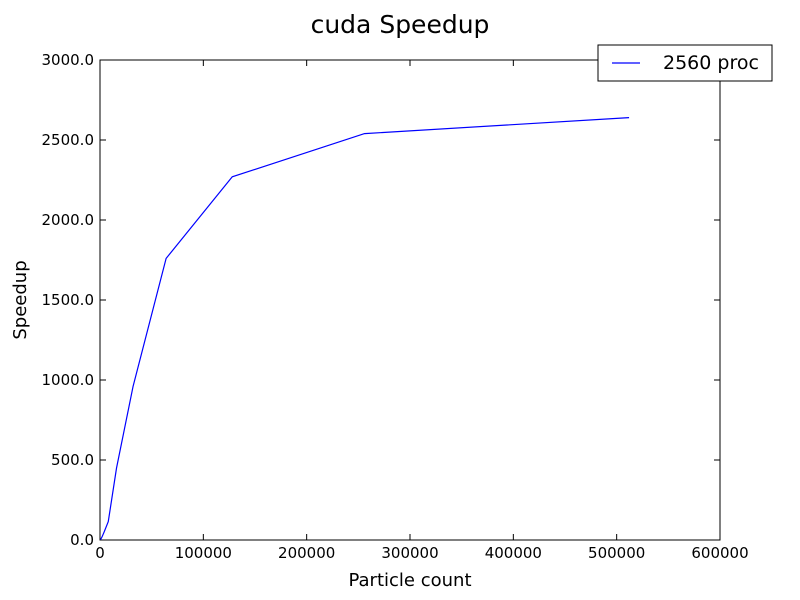 The width and height of the screenshot is (800, 600). I want to click on x-tick-label: 200000, so click(306, 553).